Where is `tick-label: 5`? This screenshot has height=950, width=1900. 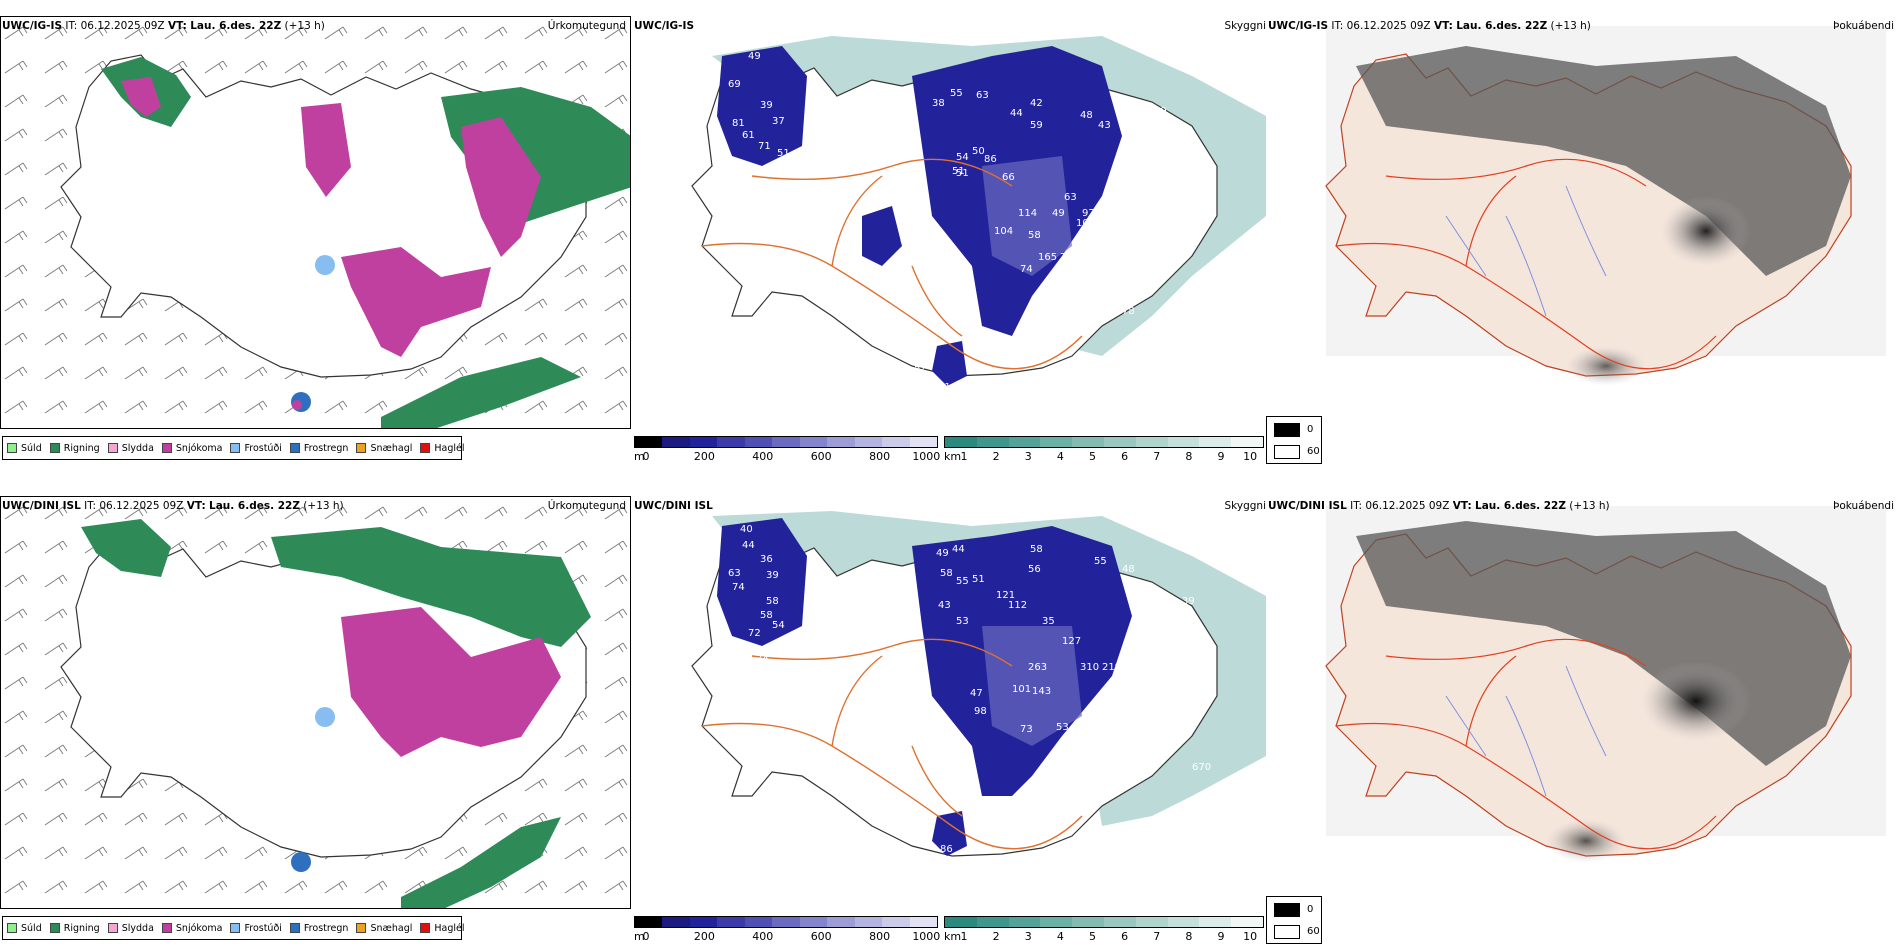
tick-label: 5 is located at coordinates (1092, 936).